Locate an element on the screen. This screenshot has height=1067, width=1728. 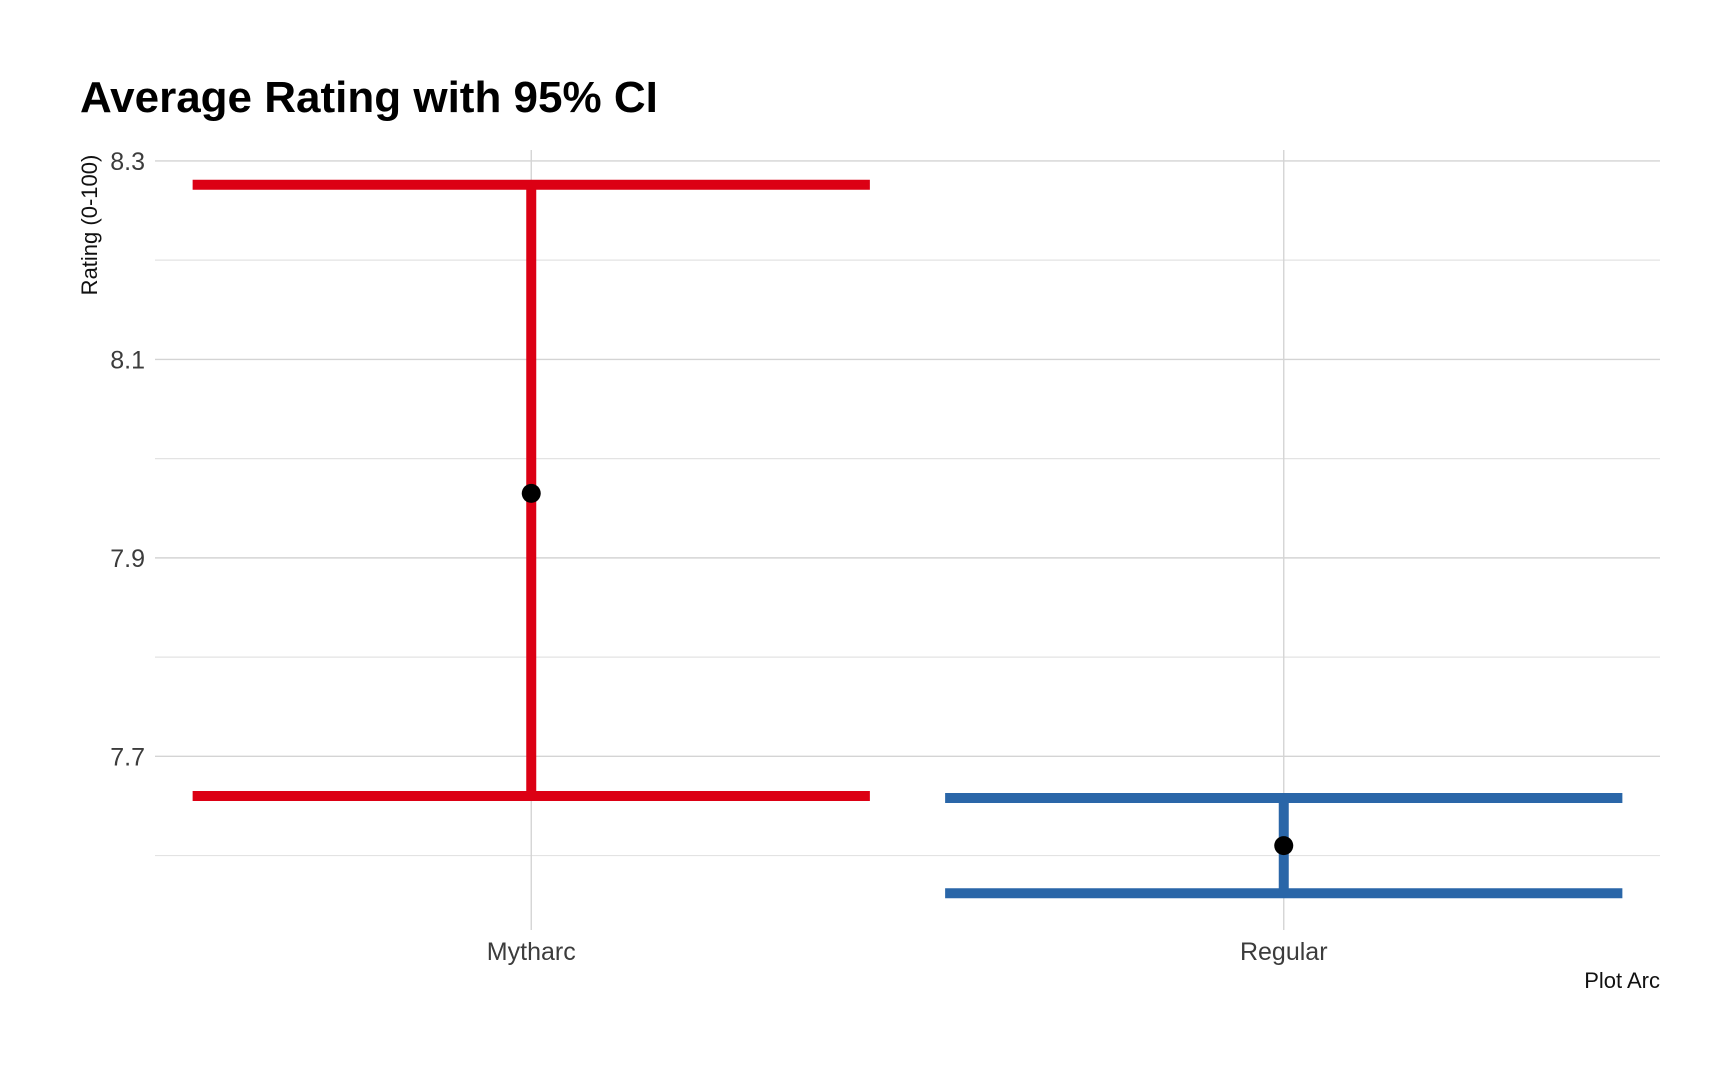
y-axis-title: Rating (0-100) is located at coordinates (89, 225).